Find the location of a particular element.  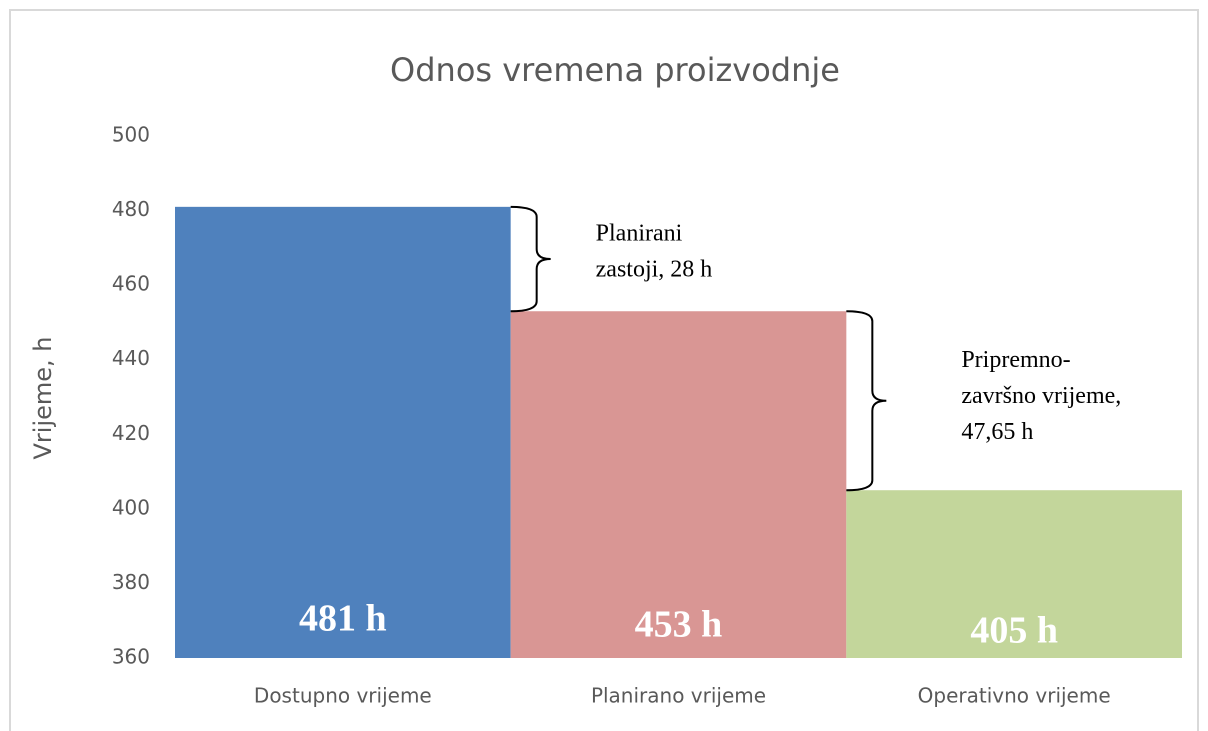

annotation: Pripremno- is located at coordinates (1015, 360).